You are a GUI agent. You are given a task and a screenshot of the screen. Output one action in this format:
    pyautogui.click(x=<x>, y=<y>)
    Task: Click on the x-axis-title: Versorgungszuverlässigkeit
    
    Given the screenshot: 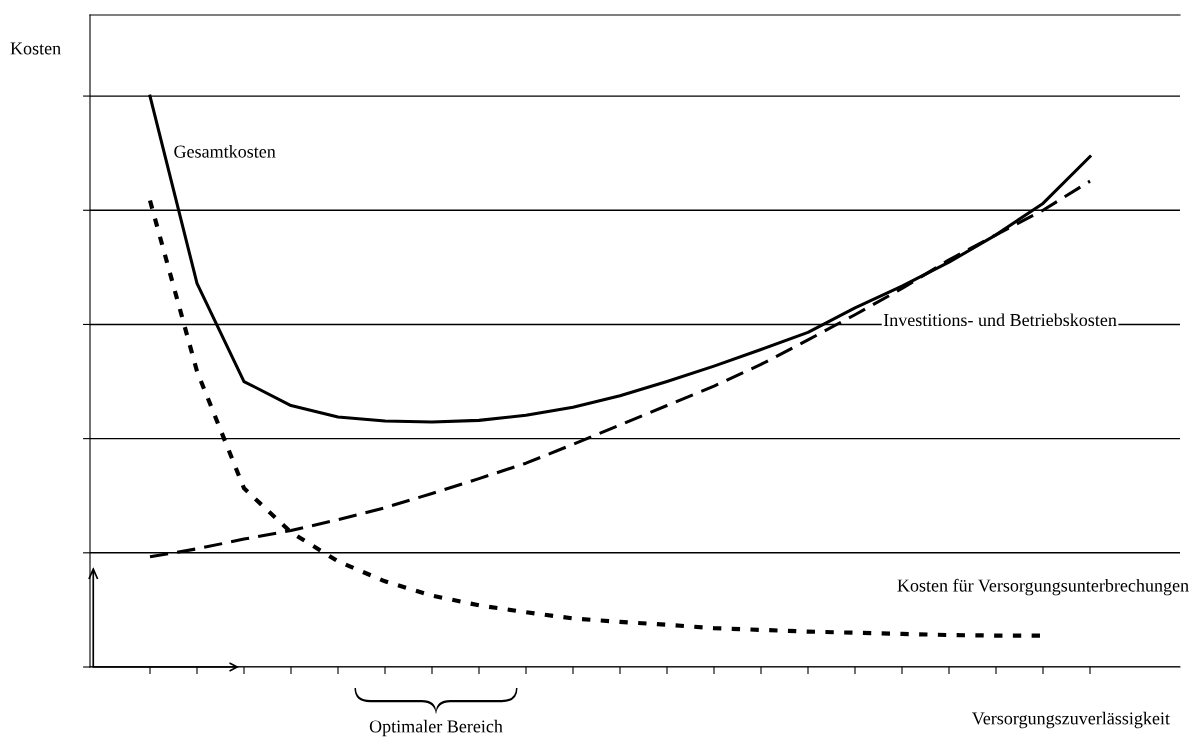 What is the action you would take?
    pyautogui.click(x=1070, y=720)
    